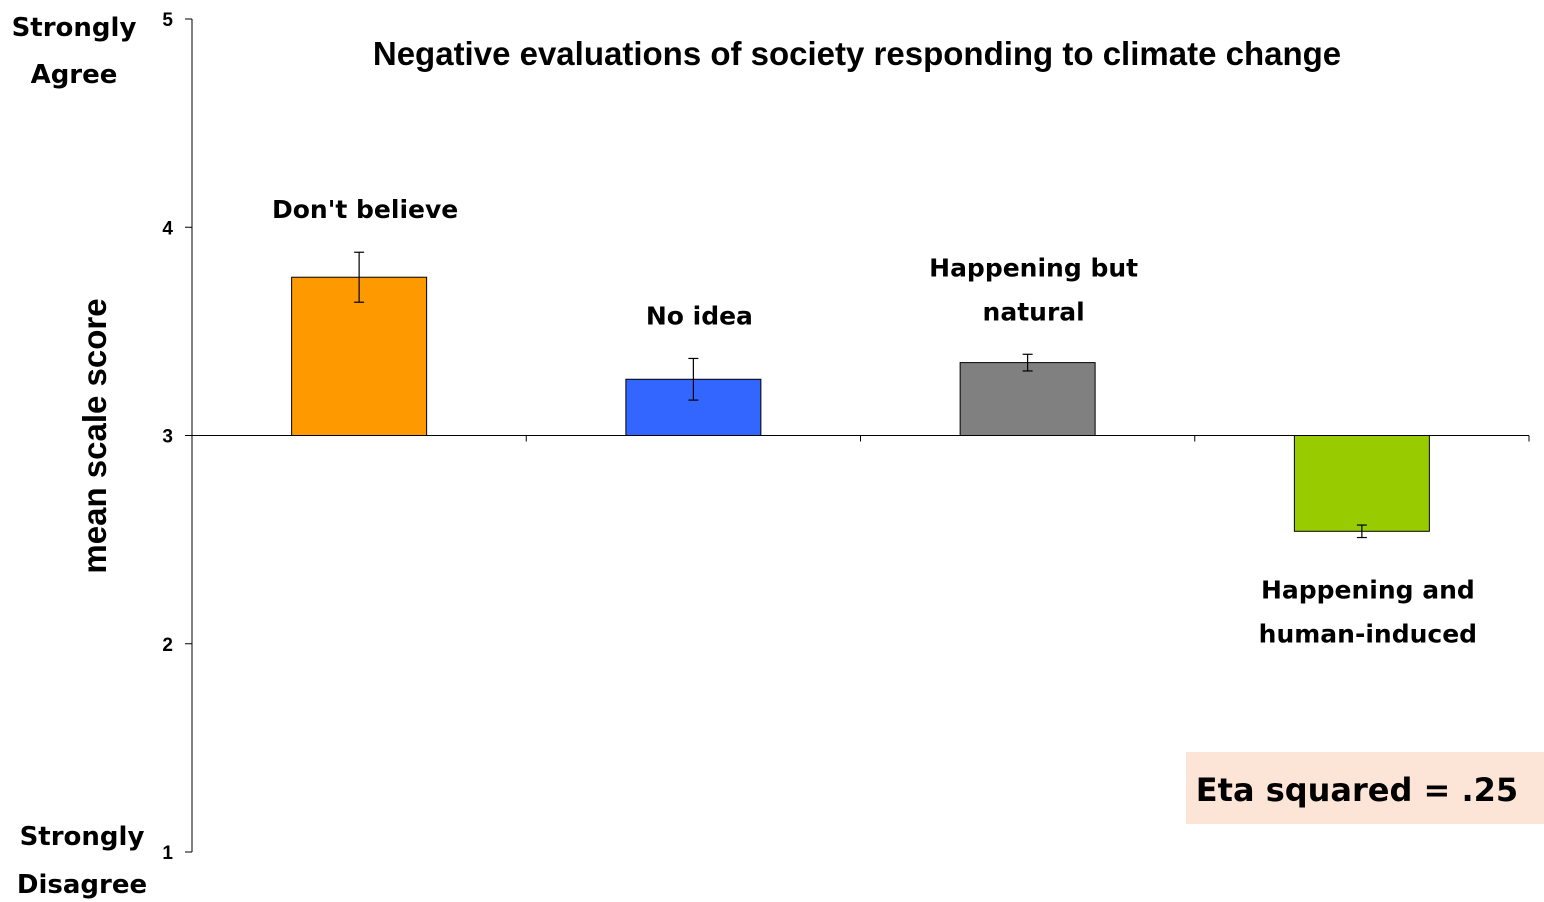 The height and width of the screenshot is (902, 1544). What do you see at coordinates (365, 209) in the screenshot?
I see `category-label: Don't believe` at bounding box center [365, 209].